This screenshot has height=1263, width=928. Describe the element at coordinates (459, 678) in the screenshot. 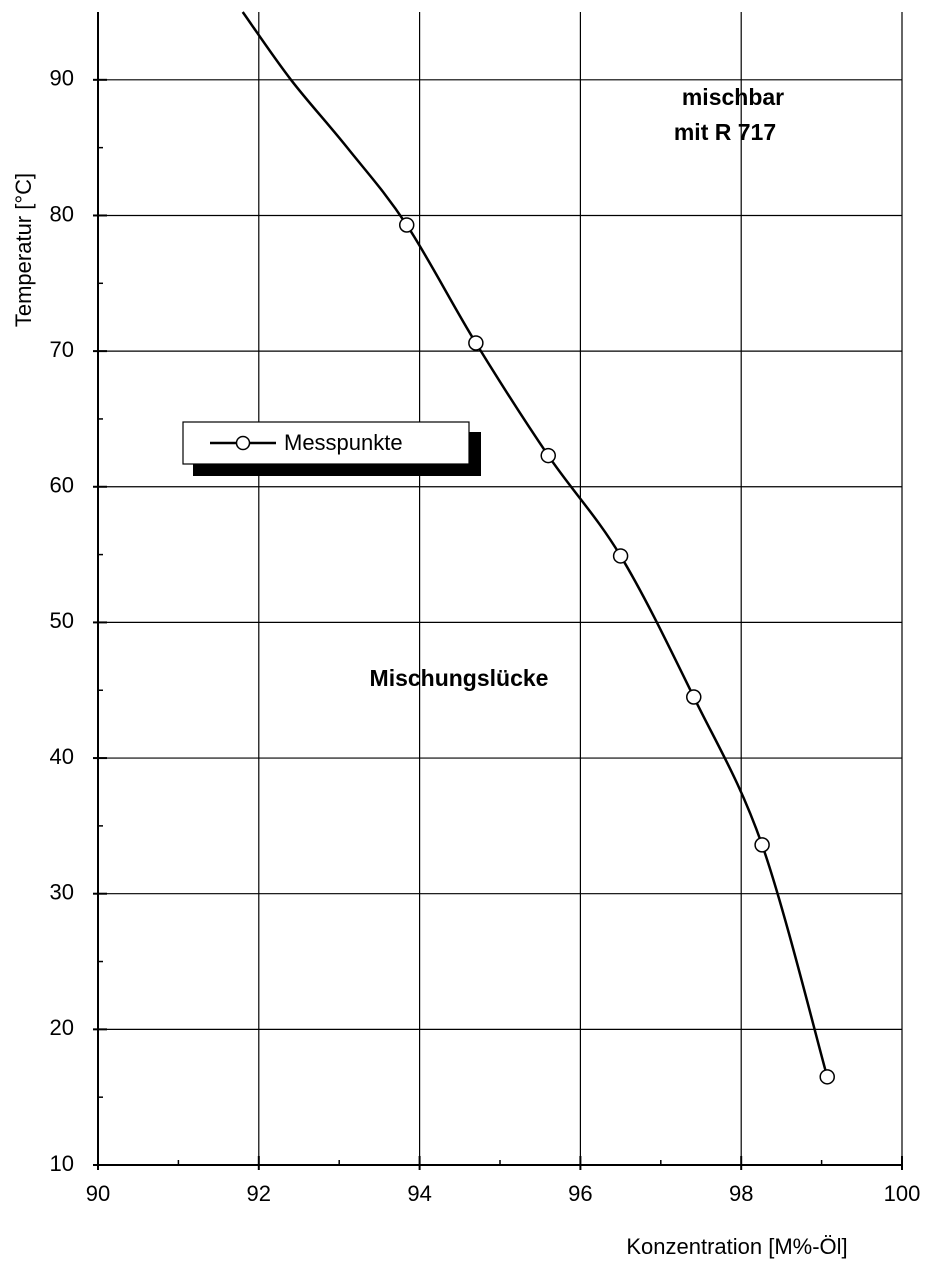

I see `annotation: Mischungslücke` at that location.